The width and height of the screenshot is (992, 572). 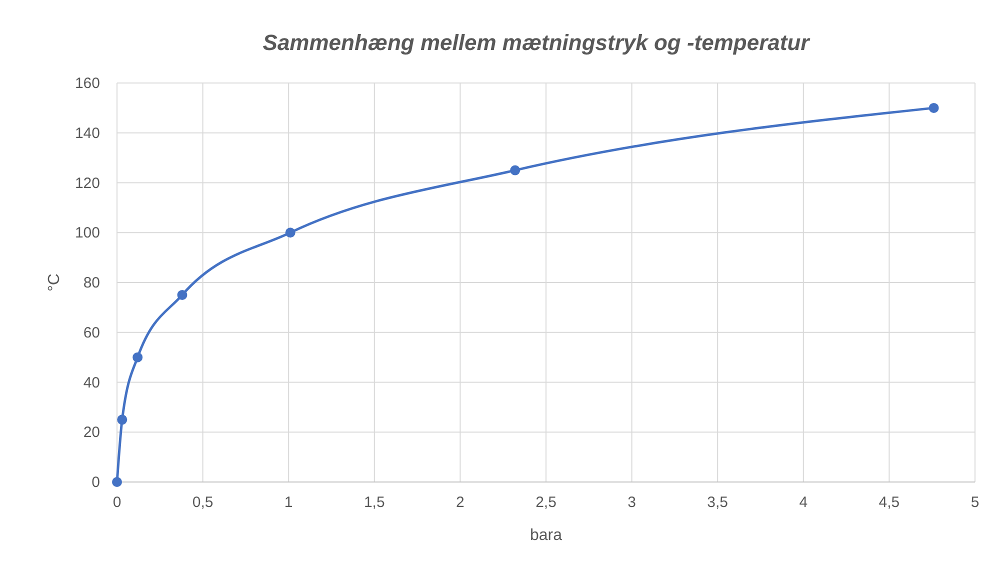 What do you see at coordinates (374, 502) in the screenshot?
I see `x-tick-label: 1,5` at bounding box center [374, 502].